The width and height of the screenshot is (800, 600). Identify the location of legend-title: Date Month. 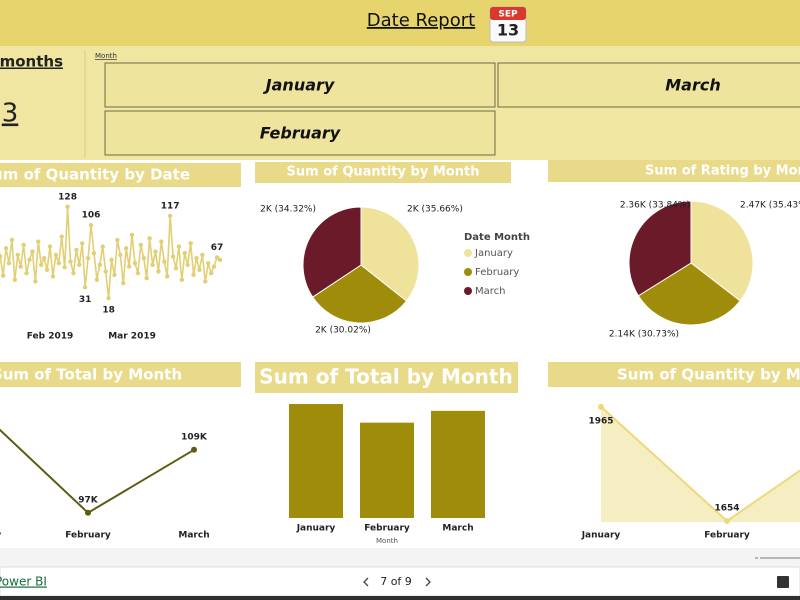
(497, 237).